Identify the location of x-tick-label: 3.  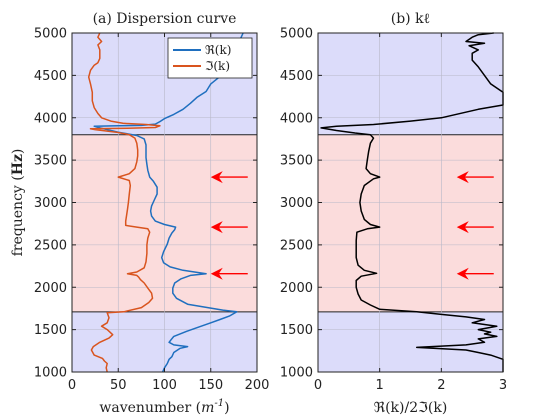
(503, 385).